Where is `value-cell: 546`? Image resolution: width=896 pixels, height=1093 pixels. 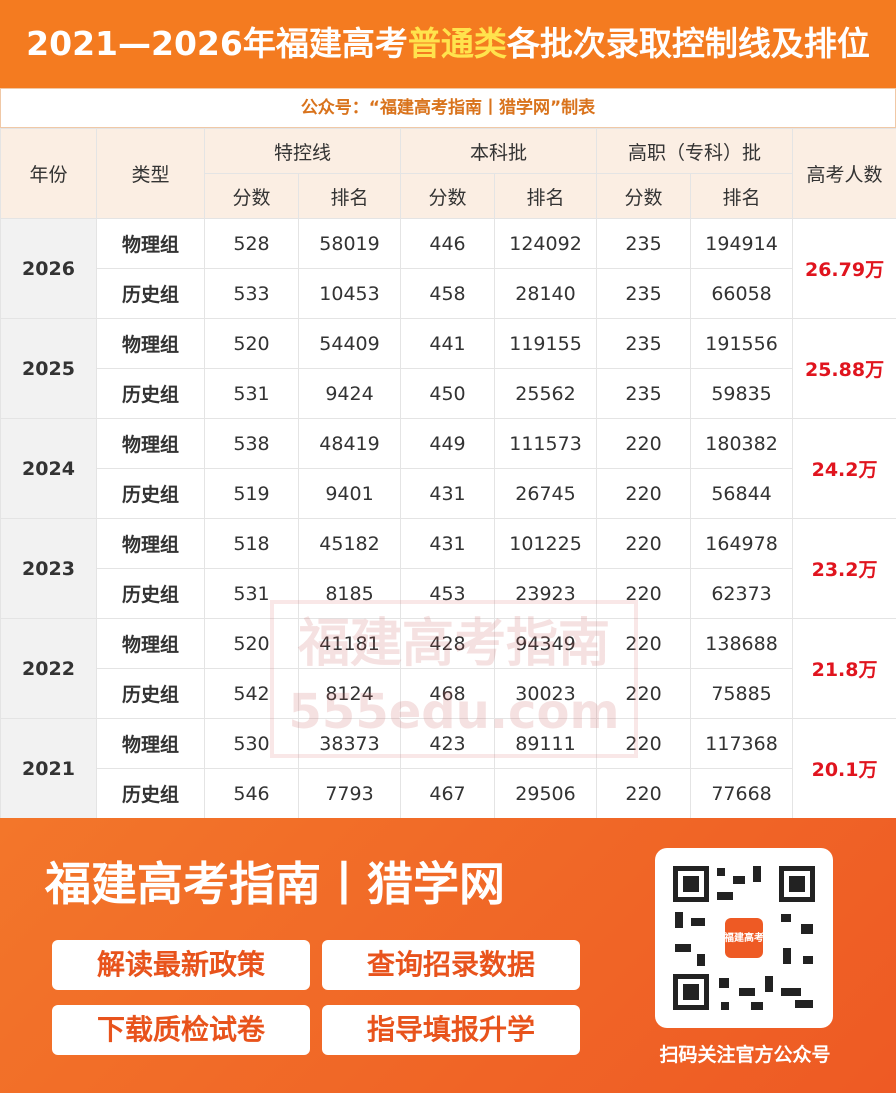
value-cell: 546 is located at coordinates (251, 793).